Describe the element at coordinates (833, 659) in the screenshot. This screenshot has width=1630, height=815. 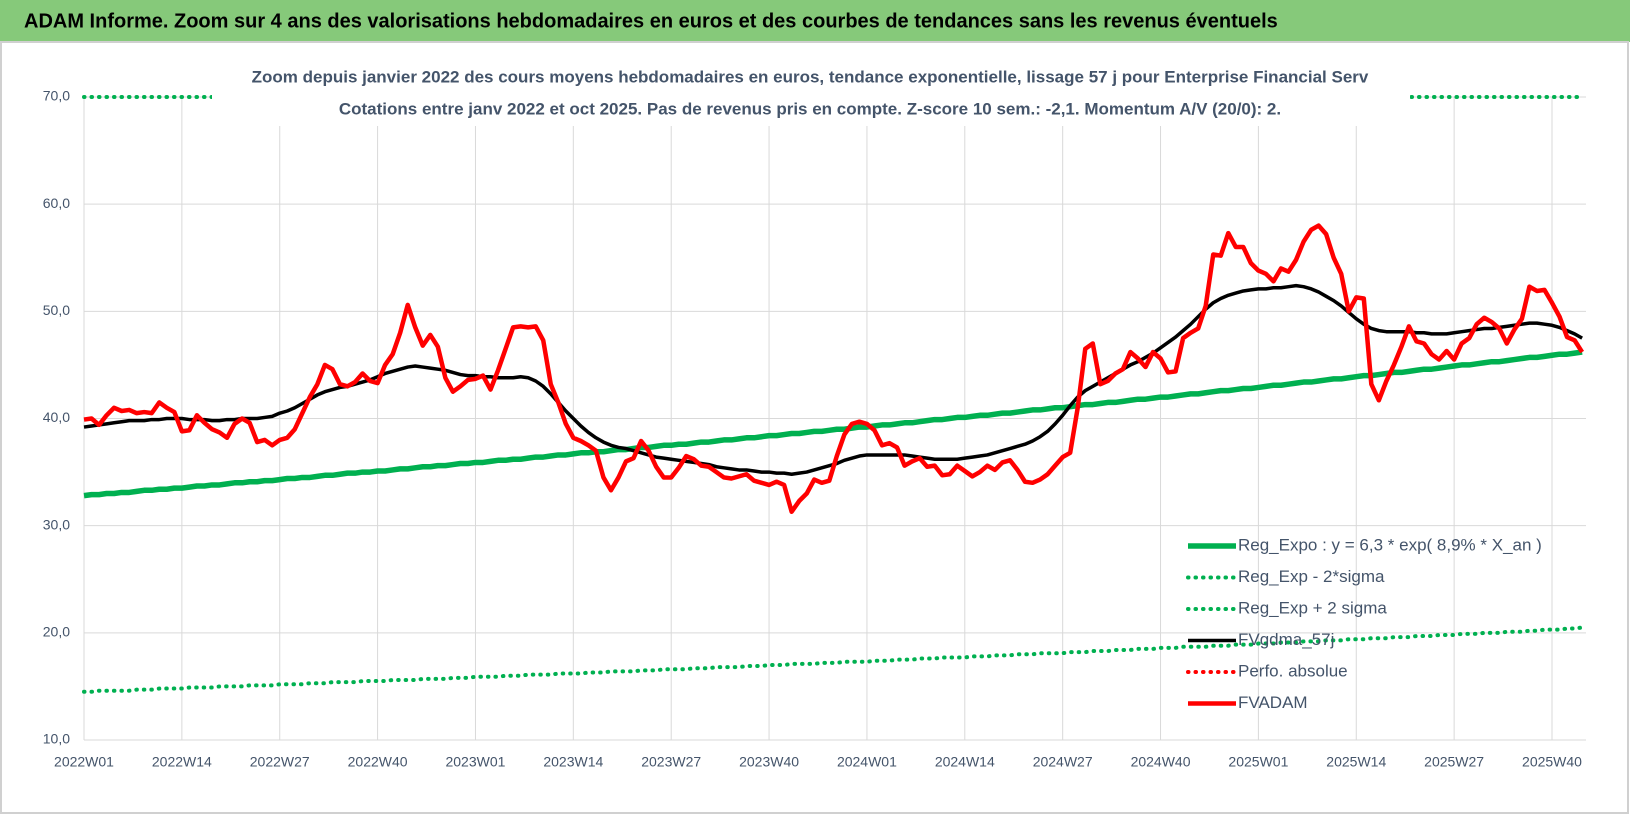
I see `series-line` at that location.